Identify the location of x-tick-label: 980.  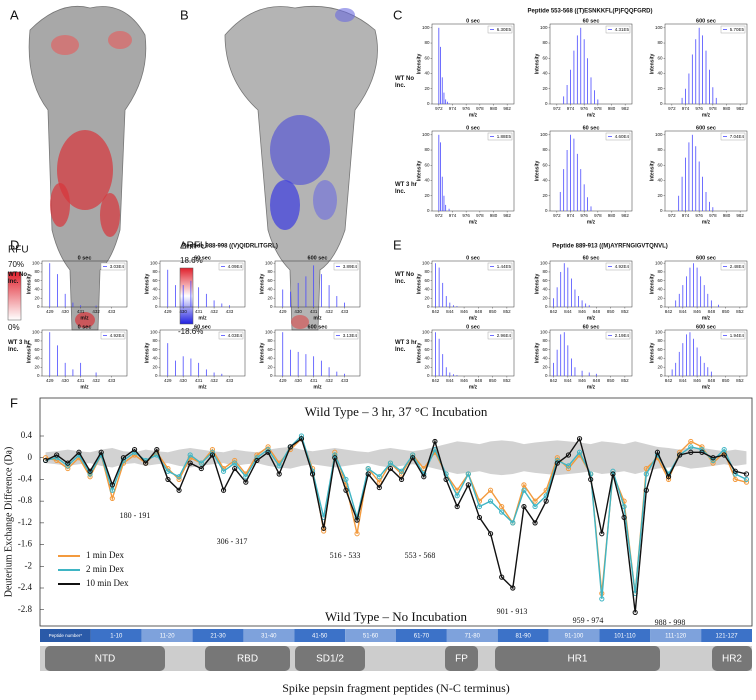
(494, 108).